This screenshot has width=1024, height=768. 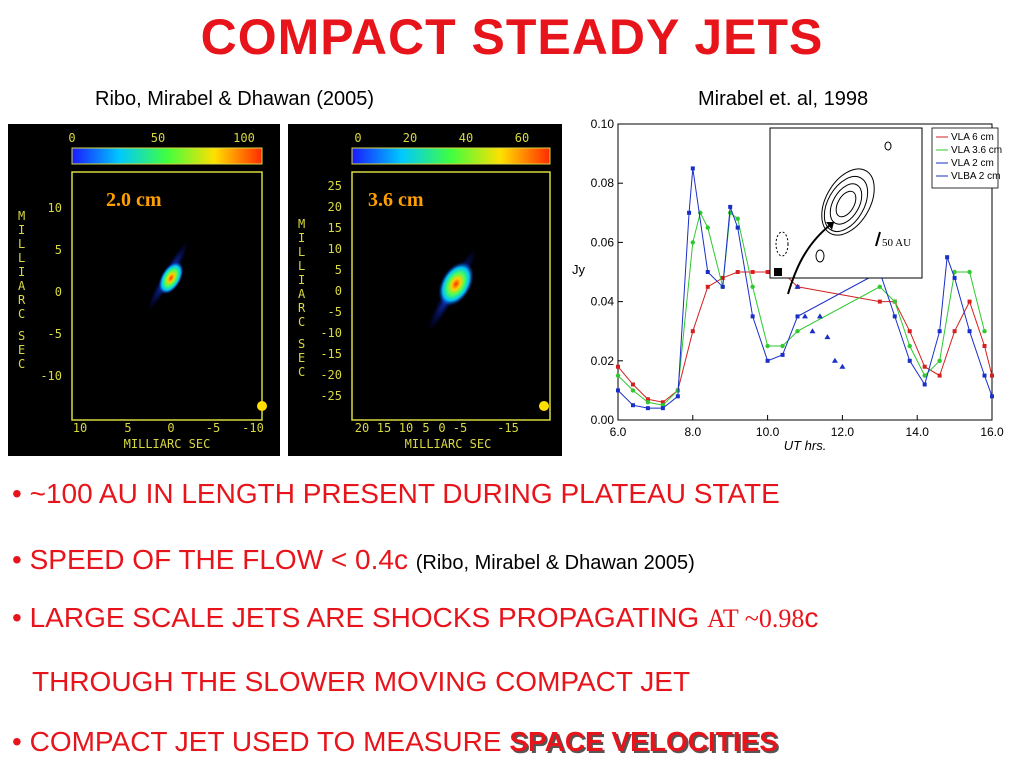 I want to click on x-tick: 10, so click(x=406, y=428).